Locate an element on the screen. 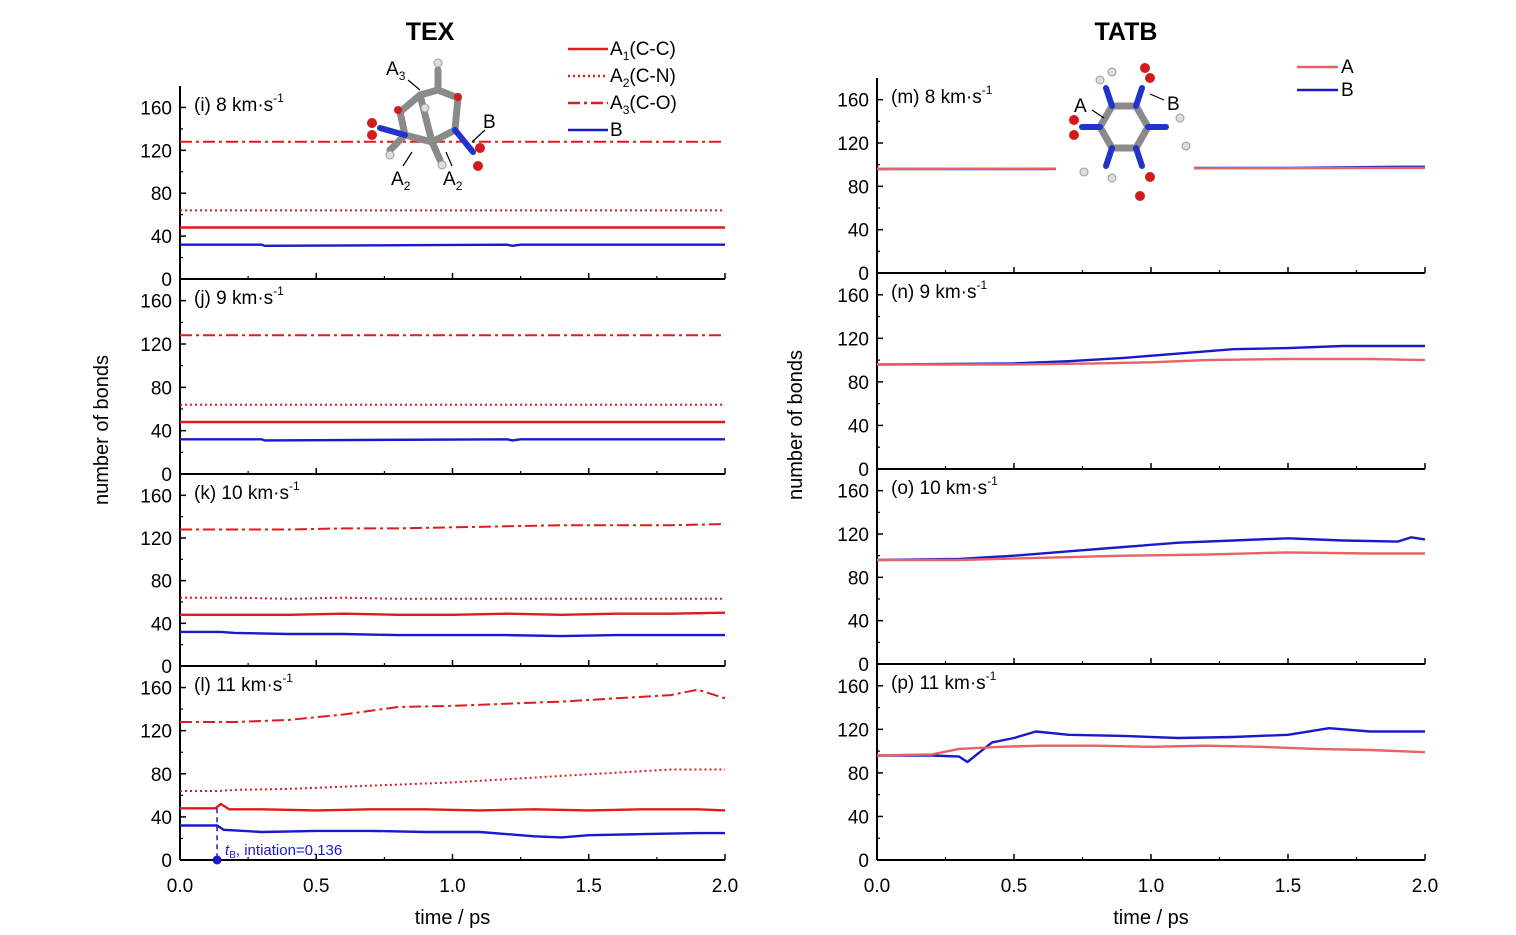 This screenshot has height=935, width=1516. tex-mol-label-a3: A3 is located at coordinates (396, 71).